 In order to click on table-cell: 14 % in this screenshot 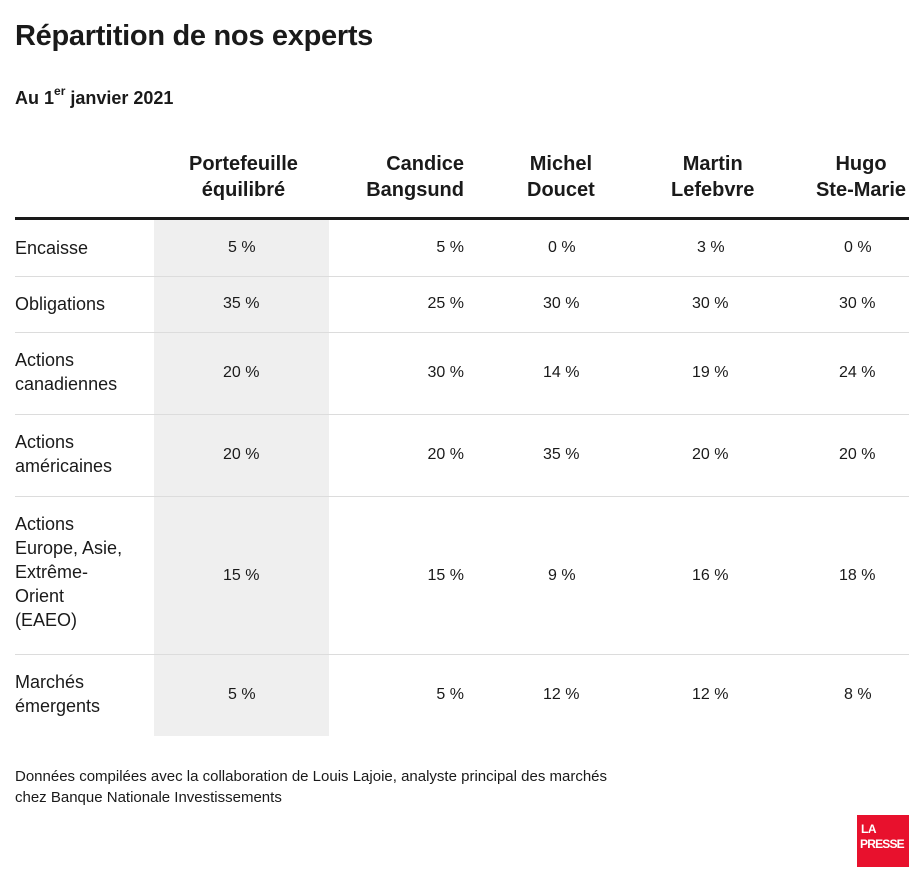, I will do `click(561, 372)`.